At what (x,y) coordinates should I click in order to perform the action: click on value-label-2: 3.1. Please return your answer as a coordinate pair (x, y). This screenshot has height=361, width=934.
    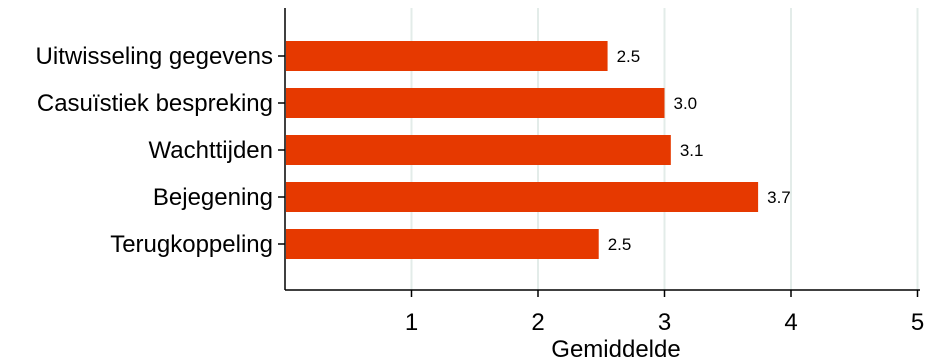
    Looking at the image, I should click on (692, 150).